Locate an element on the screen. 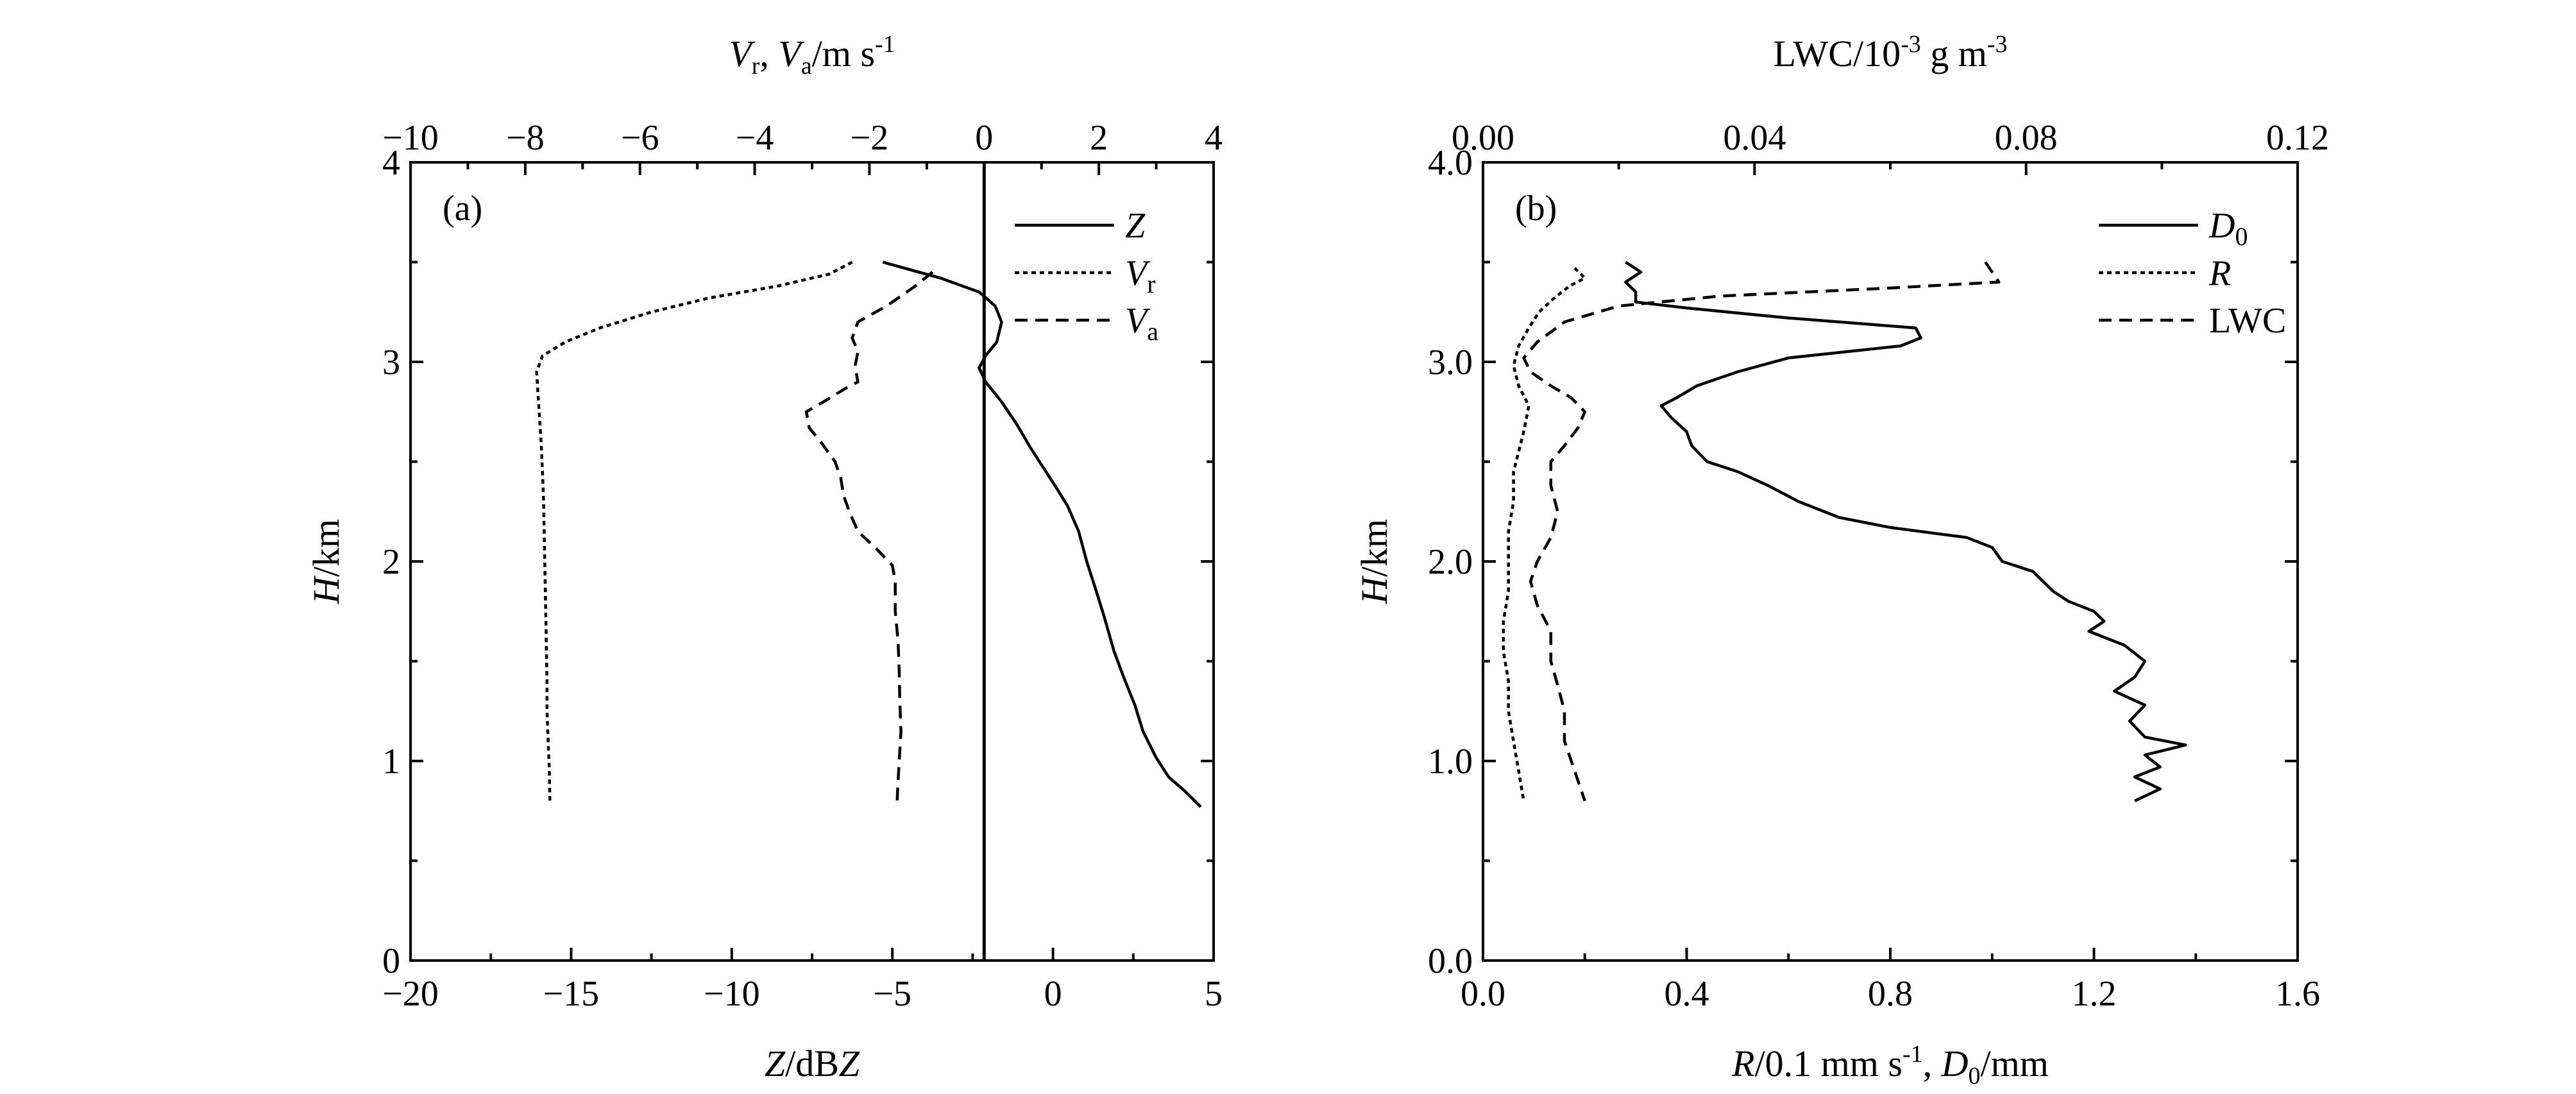 This screenshot has width=2576, height=1094. series-line-z is located at coordinates (1042, 534).